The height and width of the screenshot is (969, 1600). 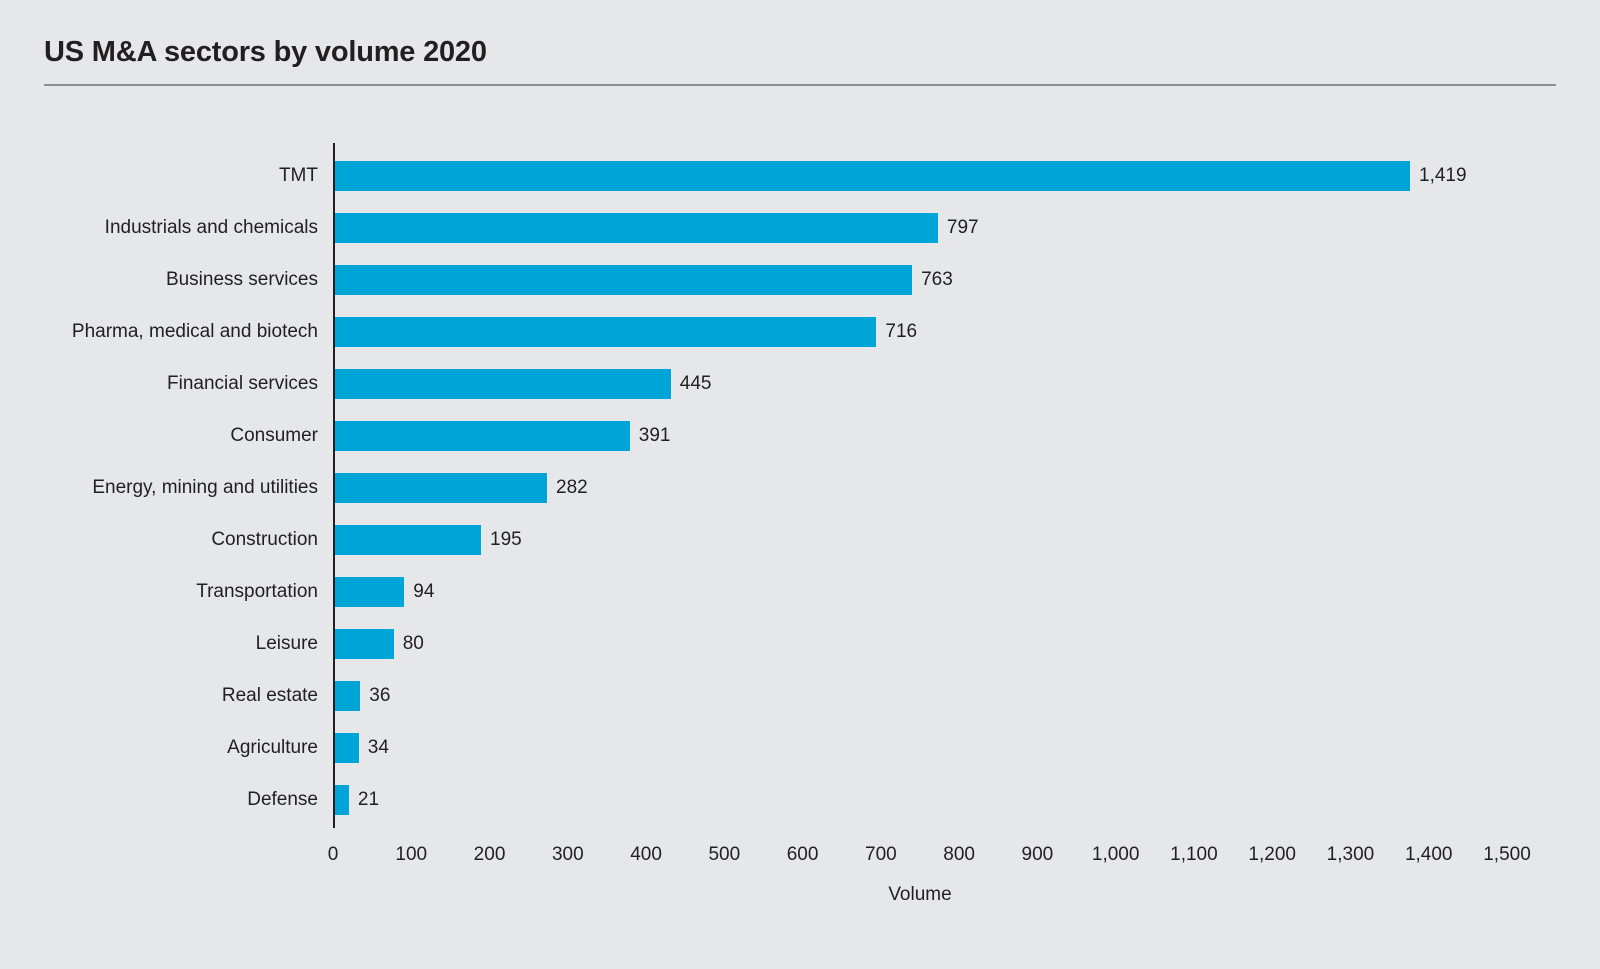 I want to click on bar-row: Agriculture 34, so click(x=800, y=748).